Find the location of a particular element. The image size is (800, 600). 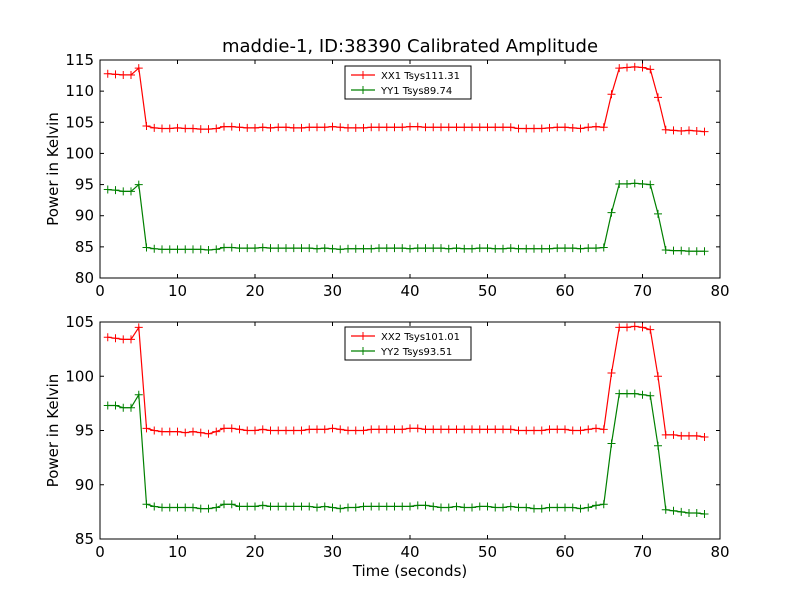

x-tick-label: 20 is located at coordinates (254, 291).